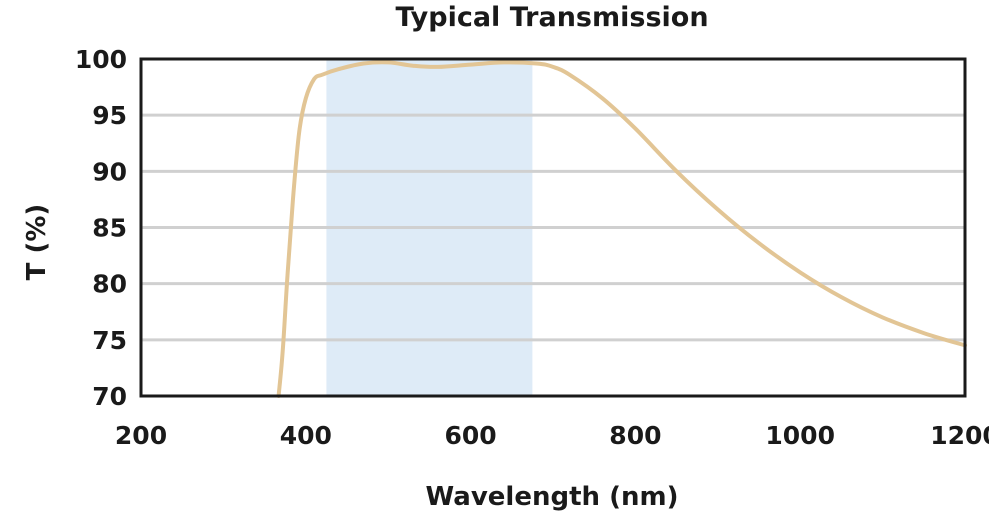  What do you see at coordinates (101, 59) in the screenshot?
I see `y-tick-label-100: 100` at bounding box center [101, 59].